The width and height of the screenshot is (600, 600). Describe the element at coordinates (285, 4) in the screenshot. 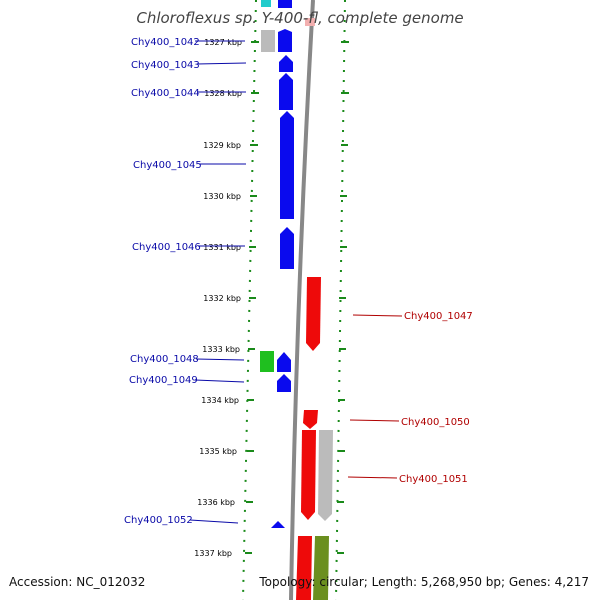

I see `gene-top-partial` at that location.